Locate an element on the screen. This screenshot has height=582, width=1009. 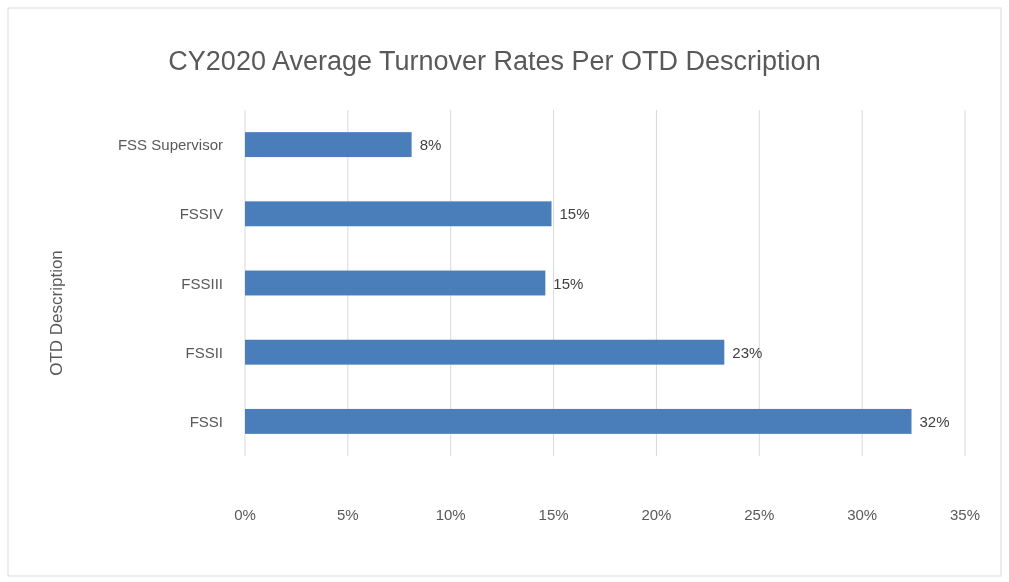
data-label: 8% is located at coordinates (430, 145).